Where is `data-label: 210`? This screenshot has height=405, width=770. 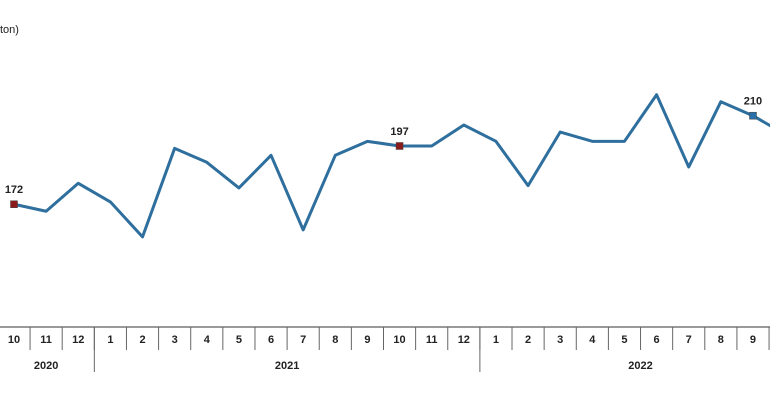 data-label: 210 is located at coordinates (753, 102).